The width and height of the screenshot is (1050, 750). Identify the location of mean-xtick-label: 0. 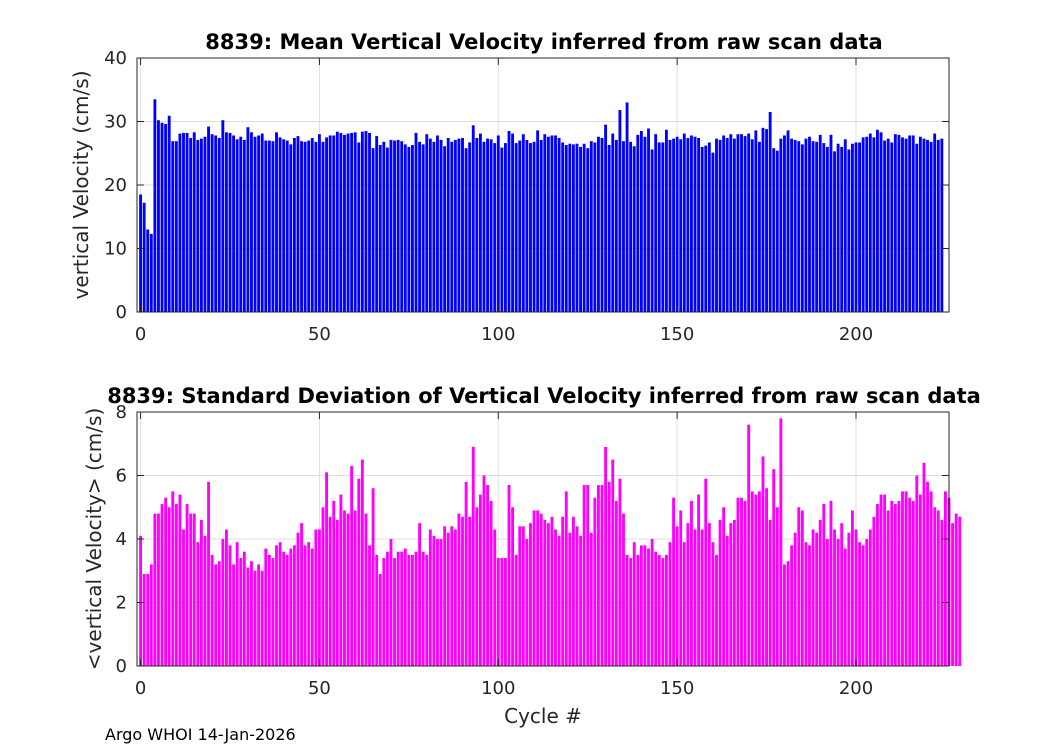
(140, 334).